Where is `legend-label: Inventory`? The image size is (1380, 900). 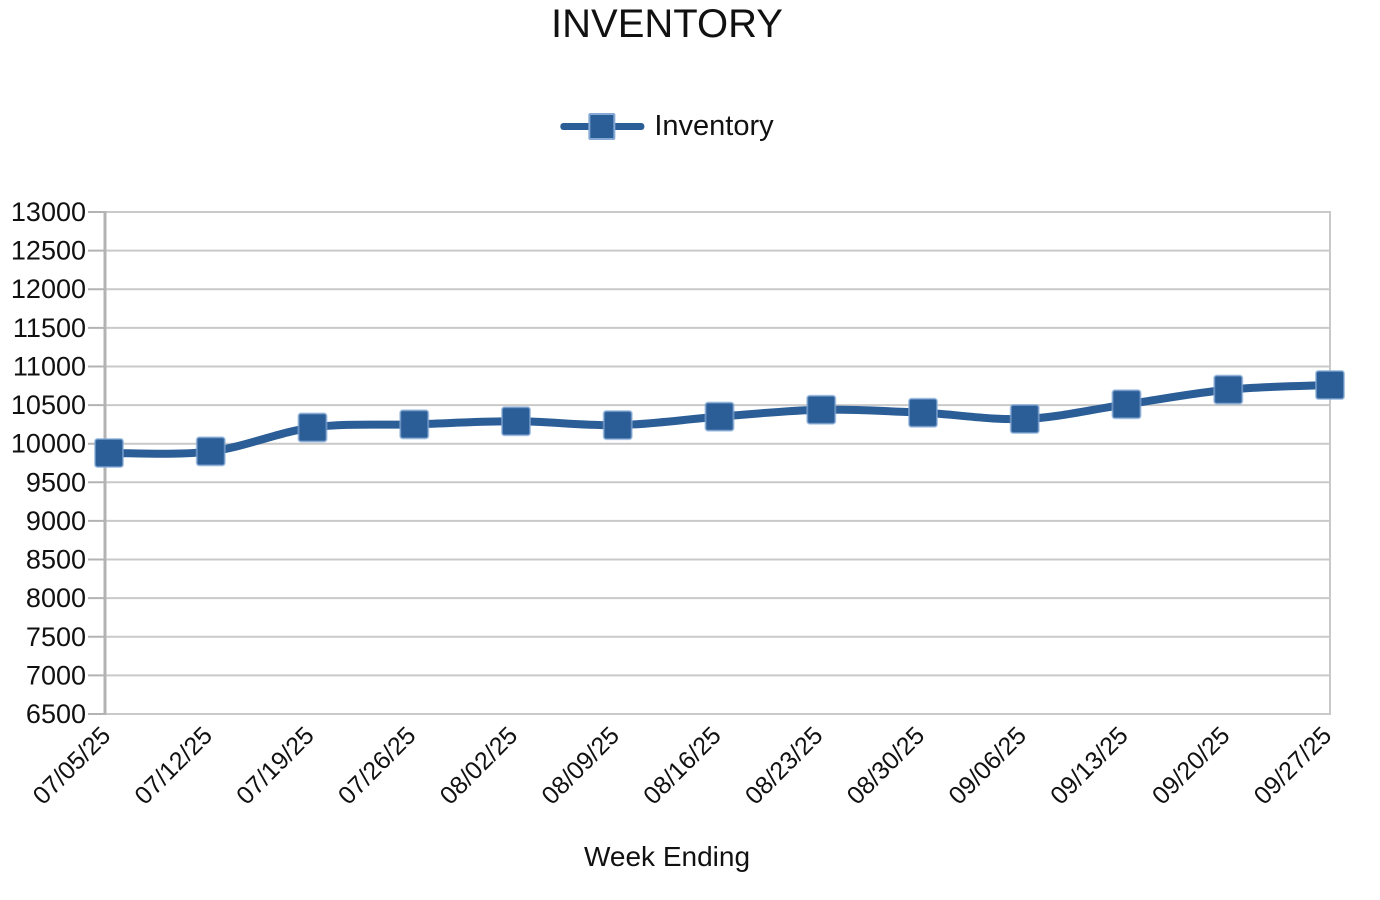 legend-label: Inventory is located at coordinates (714, 126).